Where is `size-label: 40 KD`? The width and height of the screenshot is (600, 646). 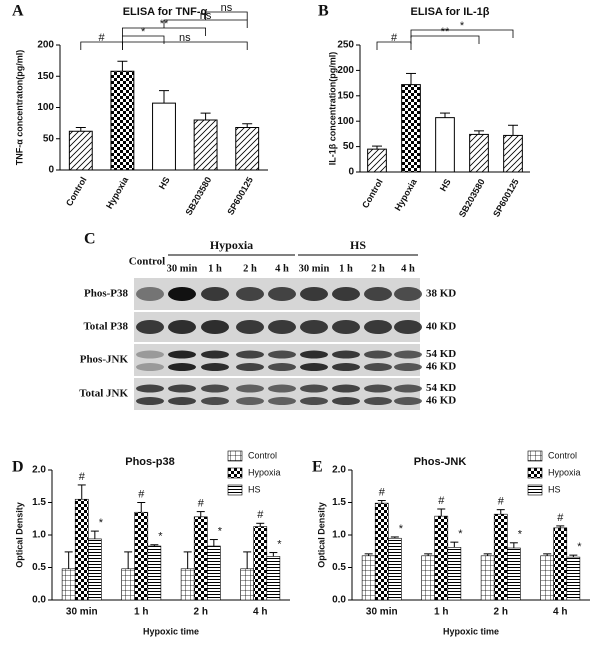
size-label: 40 KD is located at coordinates (441, 327).